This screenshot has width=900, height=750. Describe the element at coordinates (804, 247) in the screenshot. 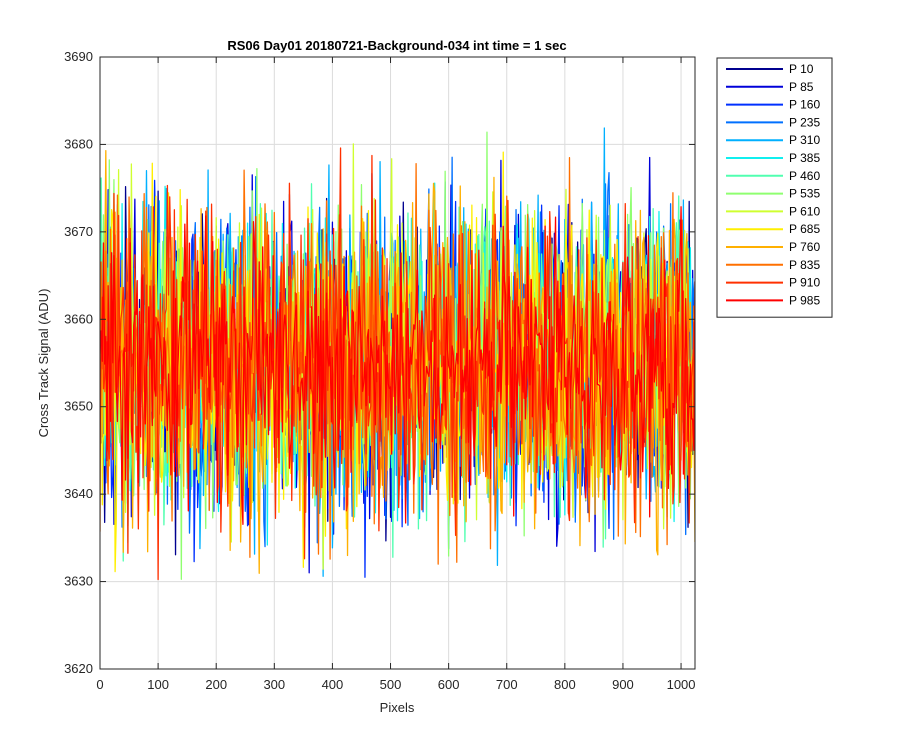

I see `legend-label: P 760` at that location.